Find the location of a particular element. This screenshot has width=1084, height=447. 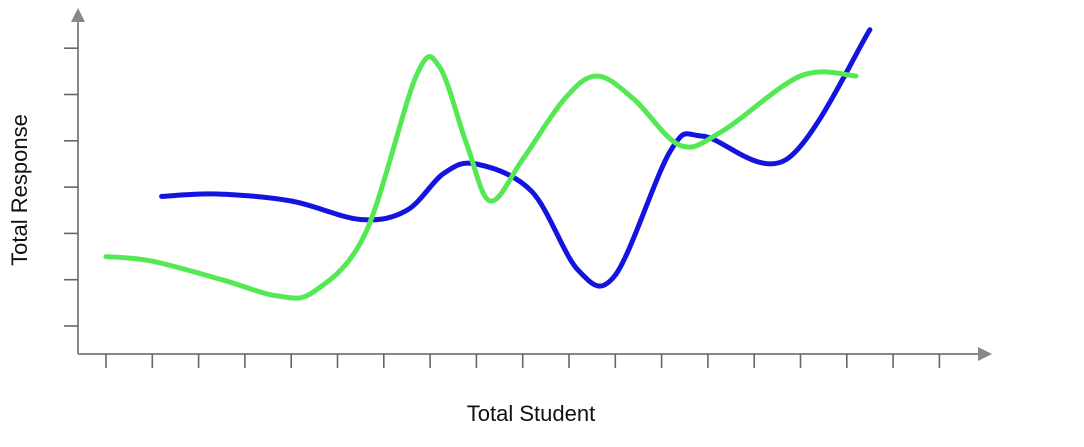

x-axis-label: Total Student is located at coordinates (531, 413).